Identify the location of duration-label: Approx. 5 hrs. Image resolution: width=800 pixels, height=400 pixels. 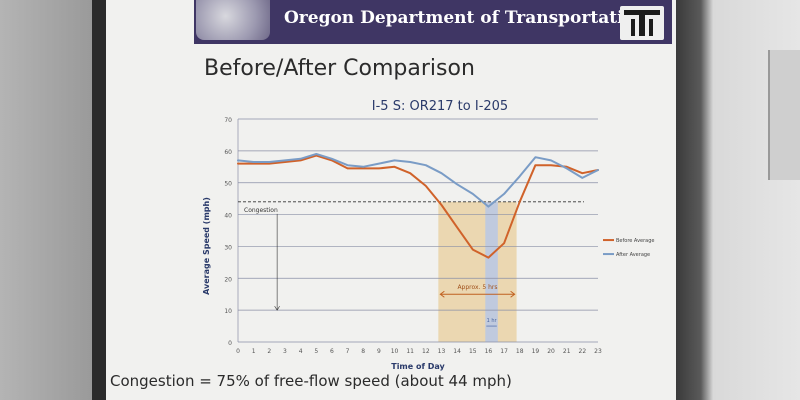
(477, 287).